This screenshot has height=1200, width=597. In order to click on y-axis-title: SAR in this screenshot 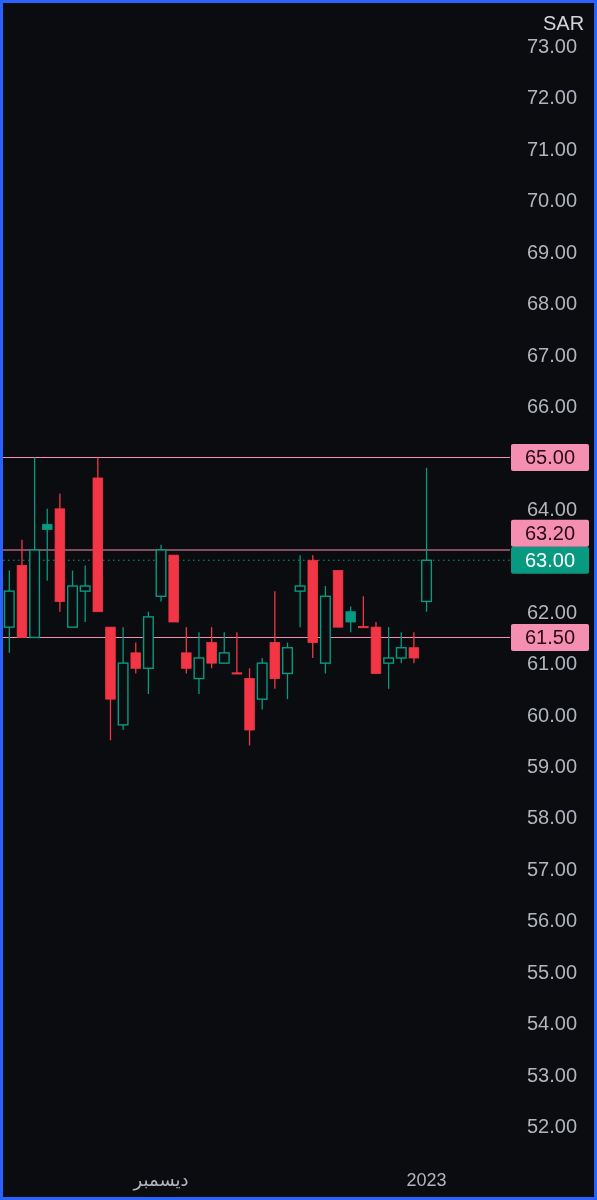, I will do `click(564, 23)`.